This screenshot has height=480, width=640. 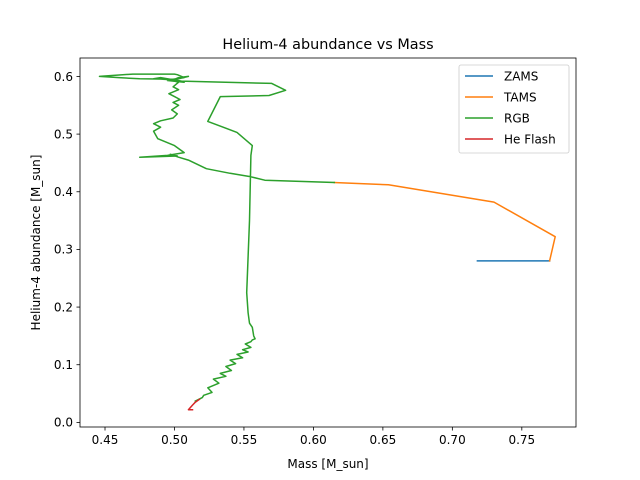 I want to click on series-line-tams, so click(x=444, y=221).